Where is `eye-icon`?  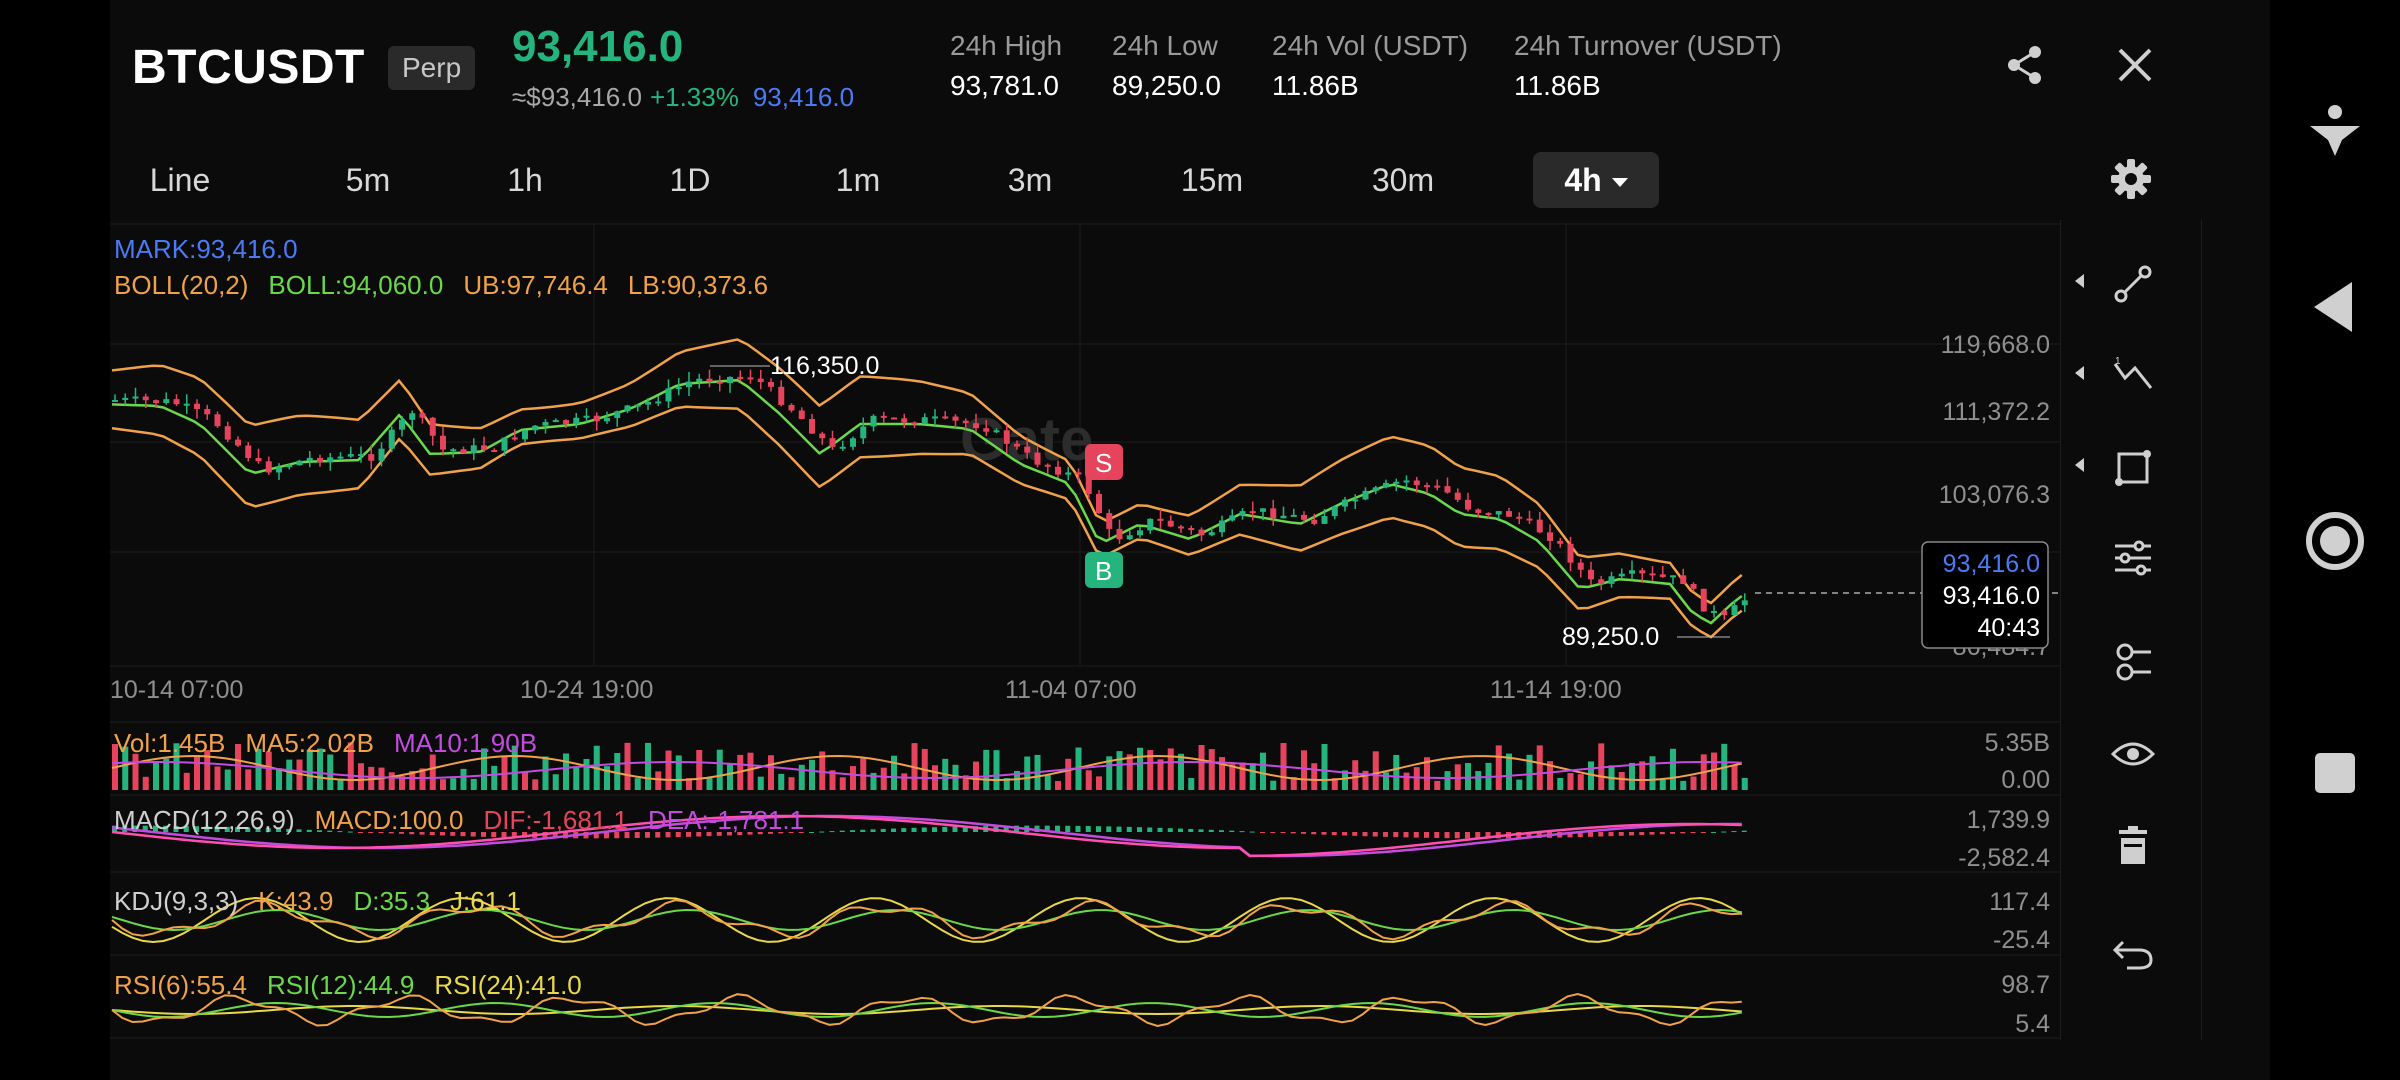
eye-icon is located at coordinates (2133, 754).